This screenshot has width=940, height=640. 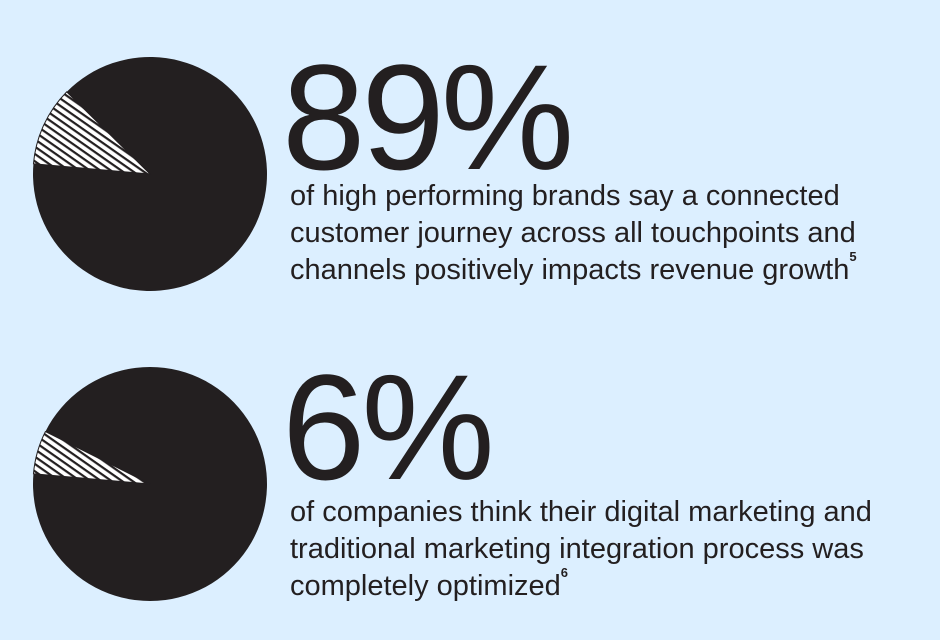 I want to click on footnote-marker-1: 5, so click(x=853, y=256).